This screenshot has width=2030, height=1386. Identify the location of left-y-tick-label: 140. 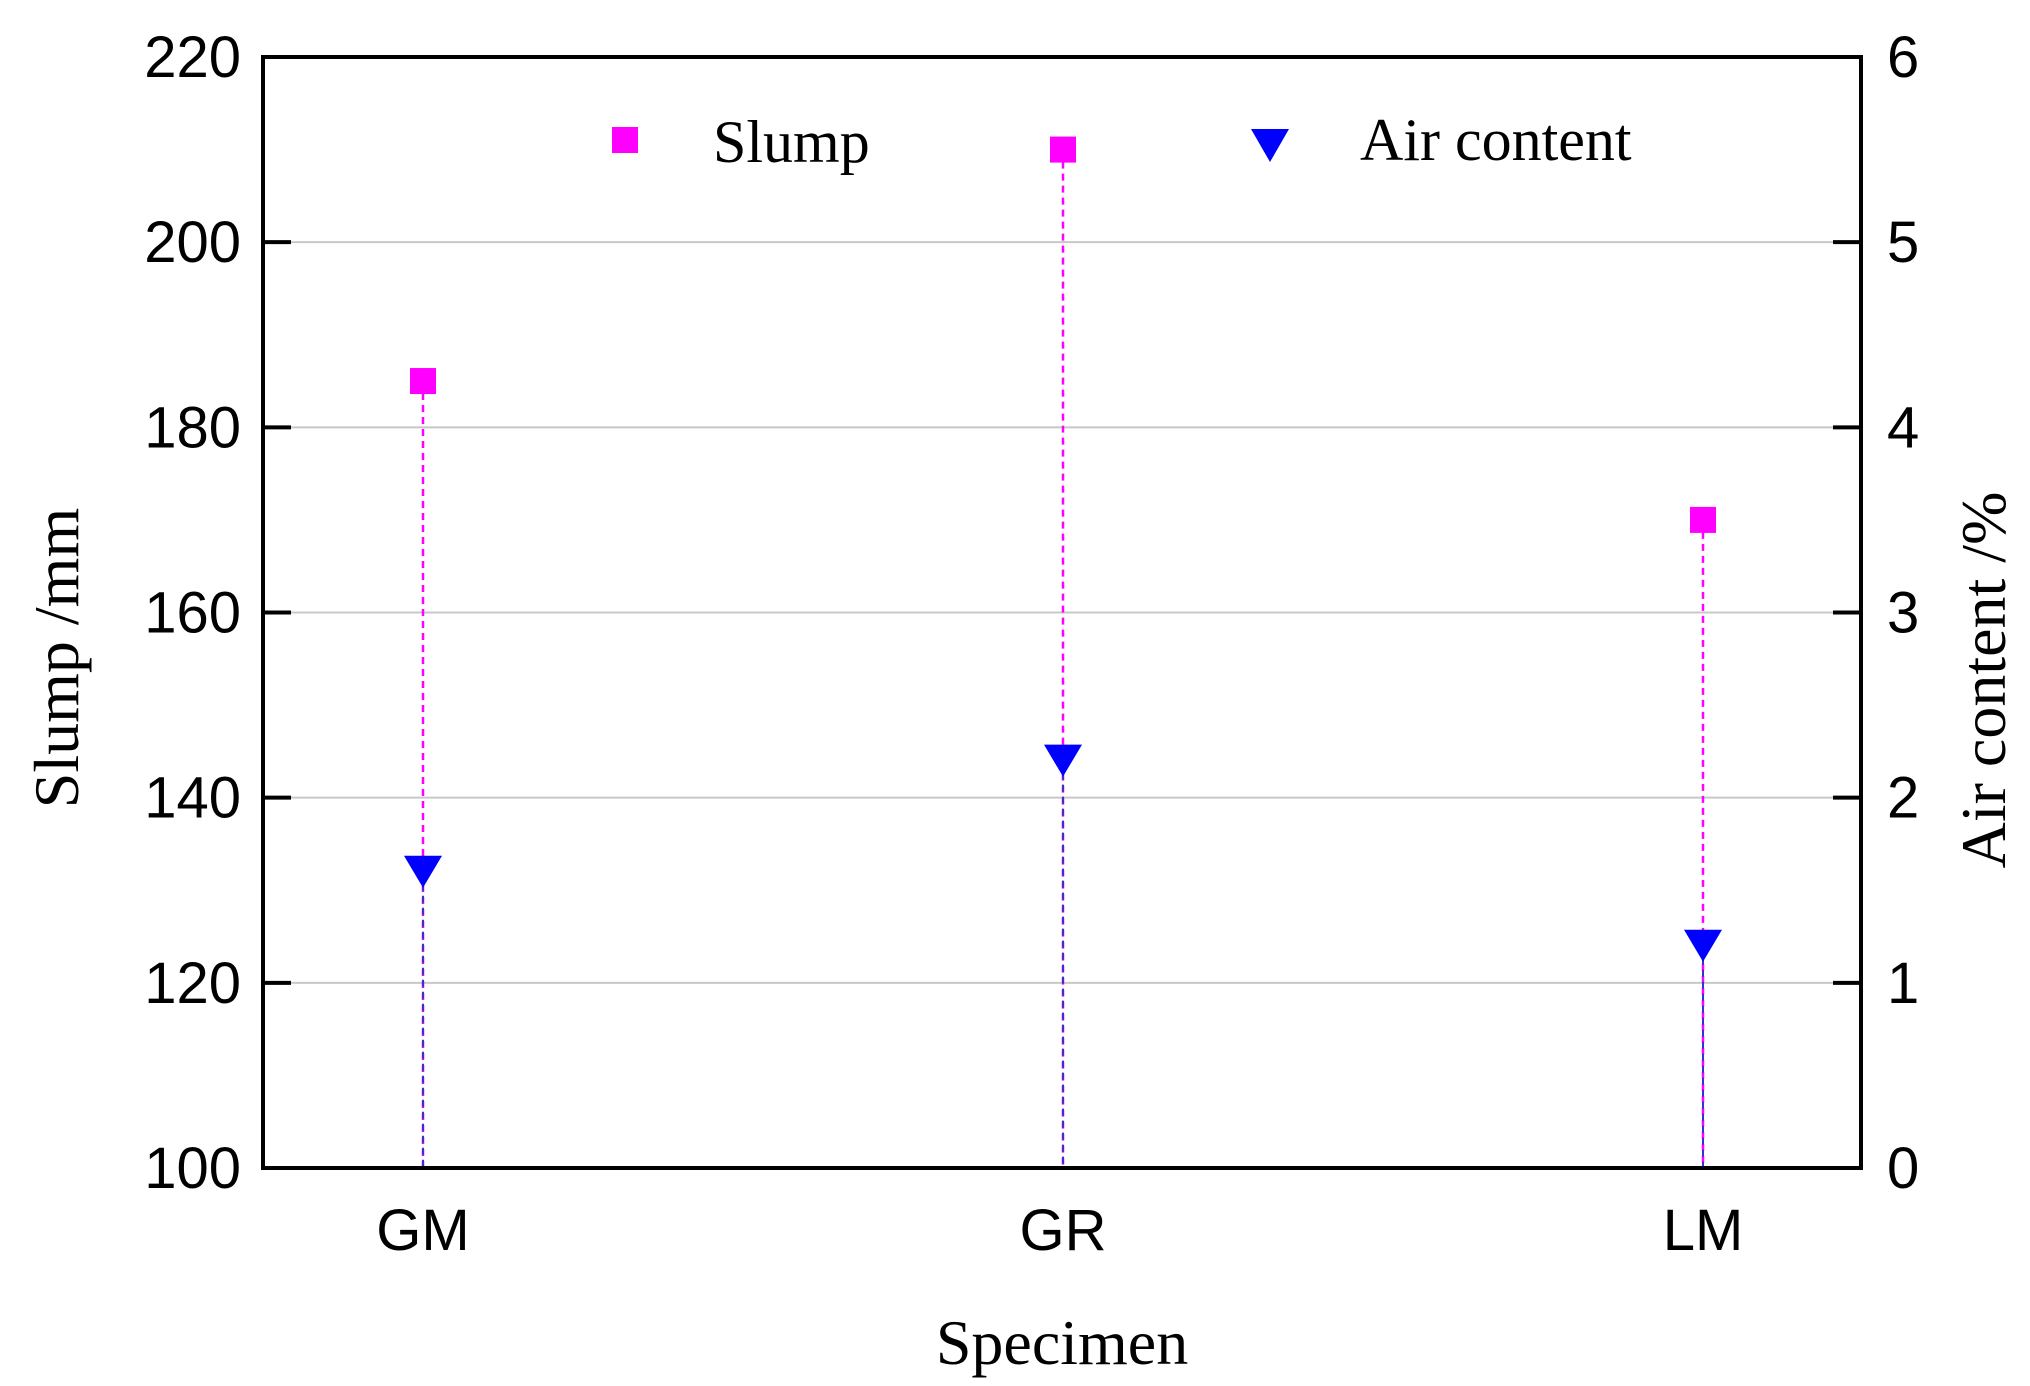
(192, 798).